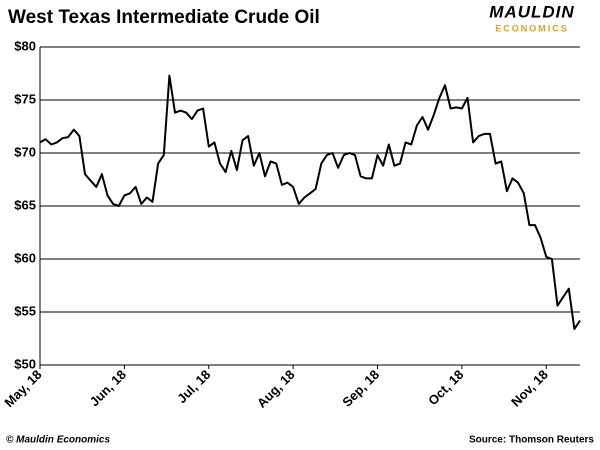 This screenshot has height=450, width=600. Describe the element at coordinates (276, 389) in the screenshot. I see `x-tick-label: Aug, 18` at that location.